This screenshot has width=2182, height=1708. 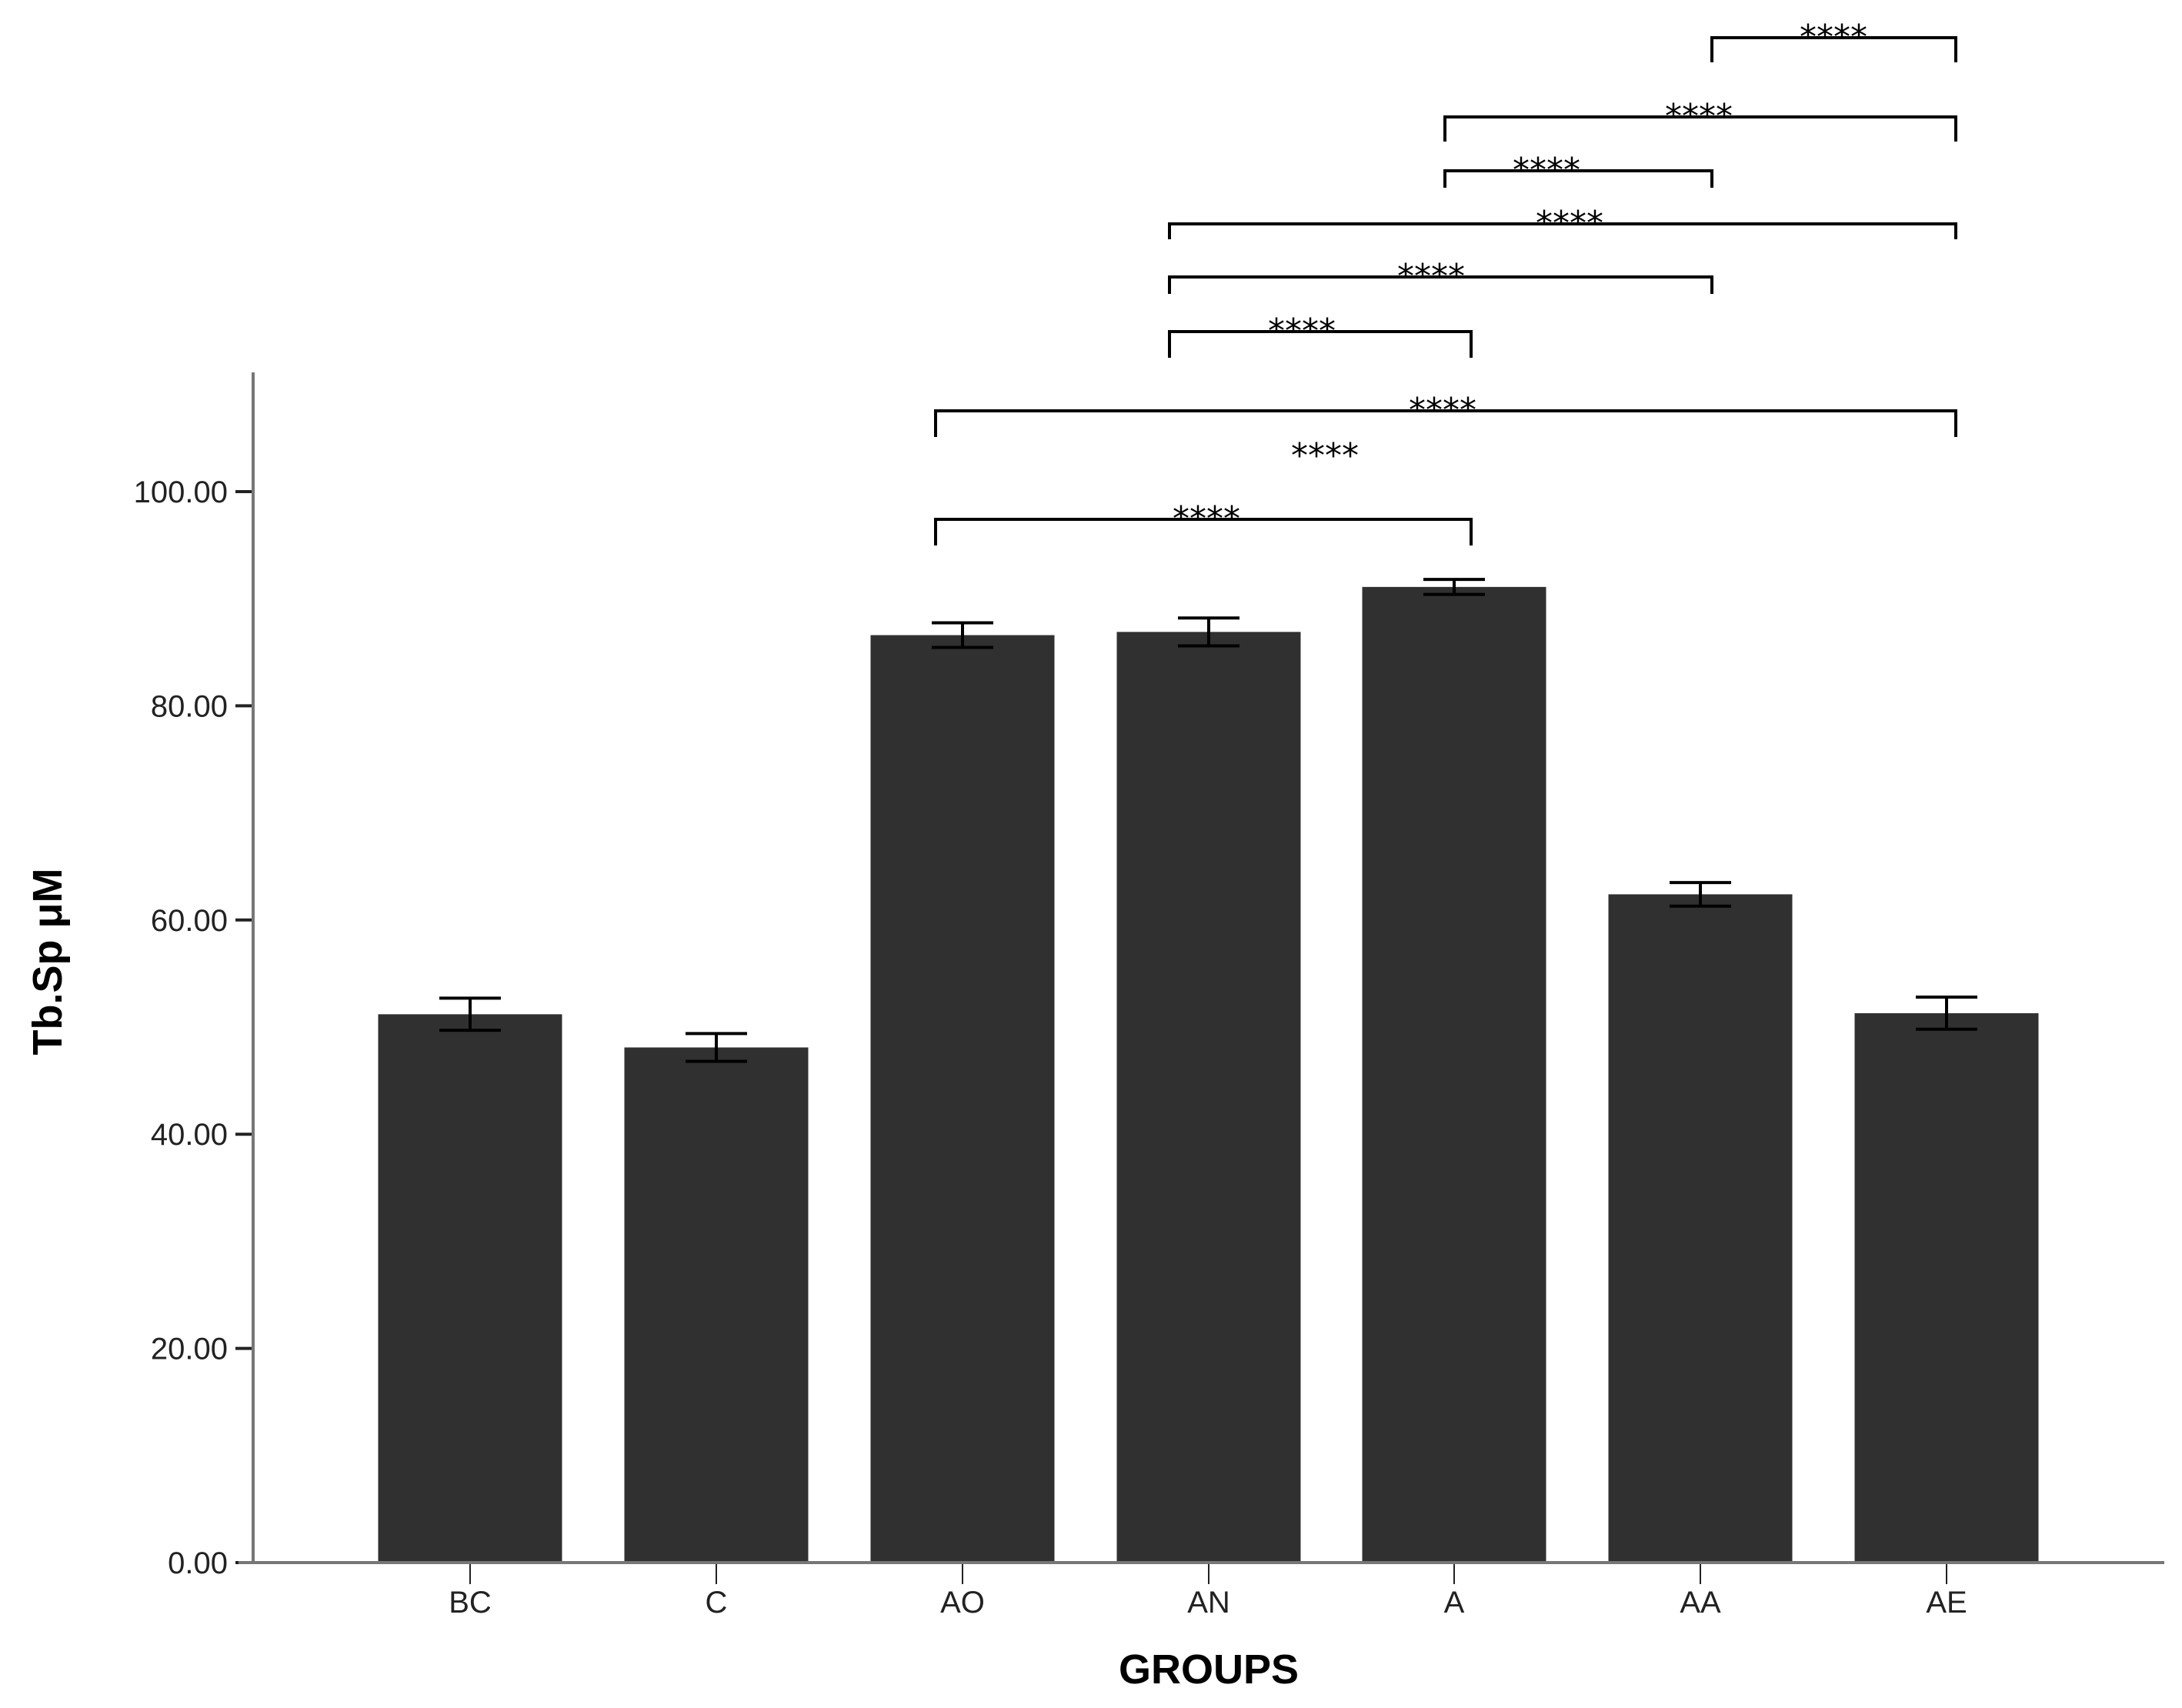 What do you see at coordinates (189, 706) in the screenshot?
I see `y-tick-label: 80.00` at bounding box center [189, 706].